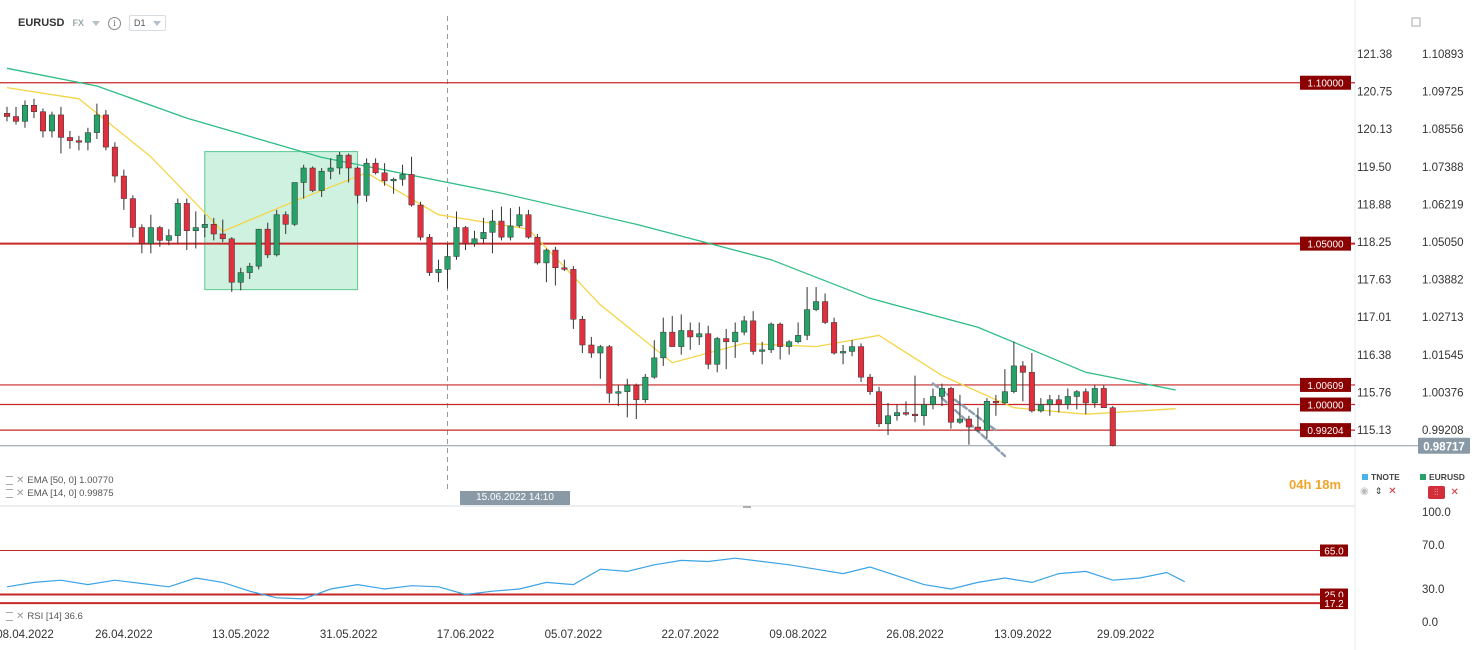 The width and height of the screenshot is (1482, 650). Describe the element at coordinates (1374, 205) in the screenshot. I see `y-tick-label-tnote: 118.88` at that location.